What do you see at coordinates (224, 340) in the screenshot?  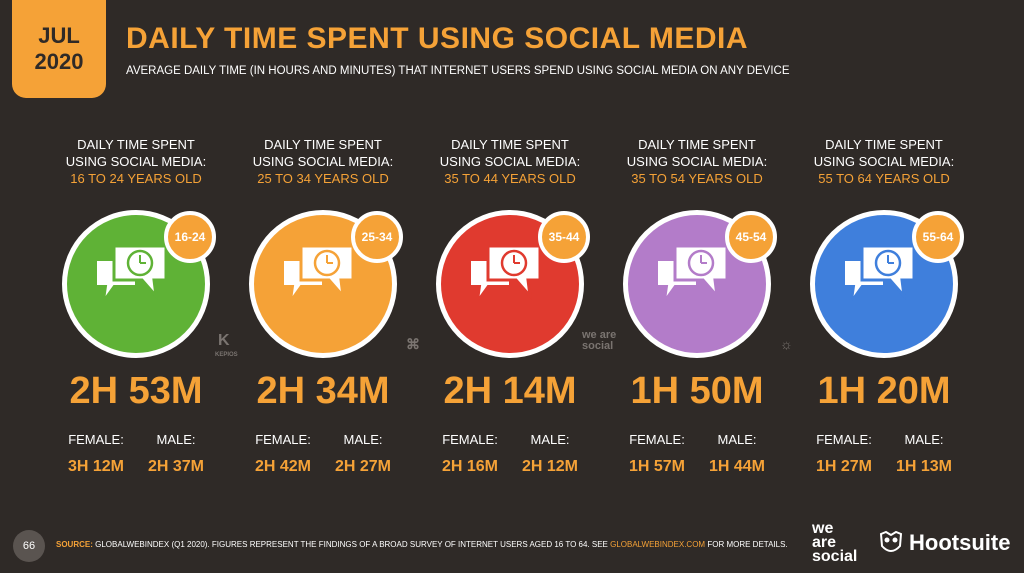 I see `kepios-logo-icon: K` at bounding box center [224, 340].